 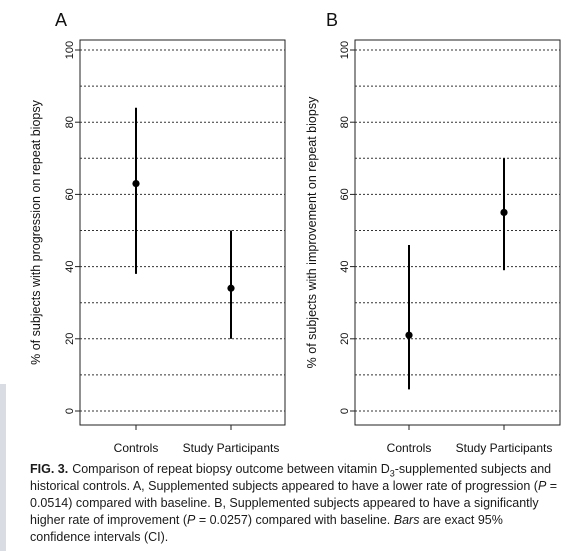 I want to click on caption-bars: Bars, so click(x=406, y=520).